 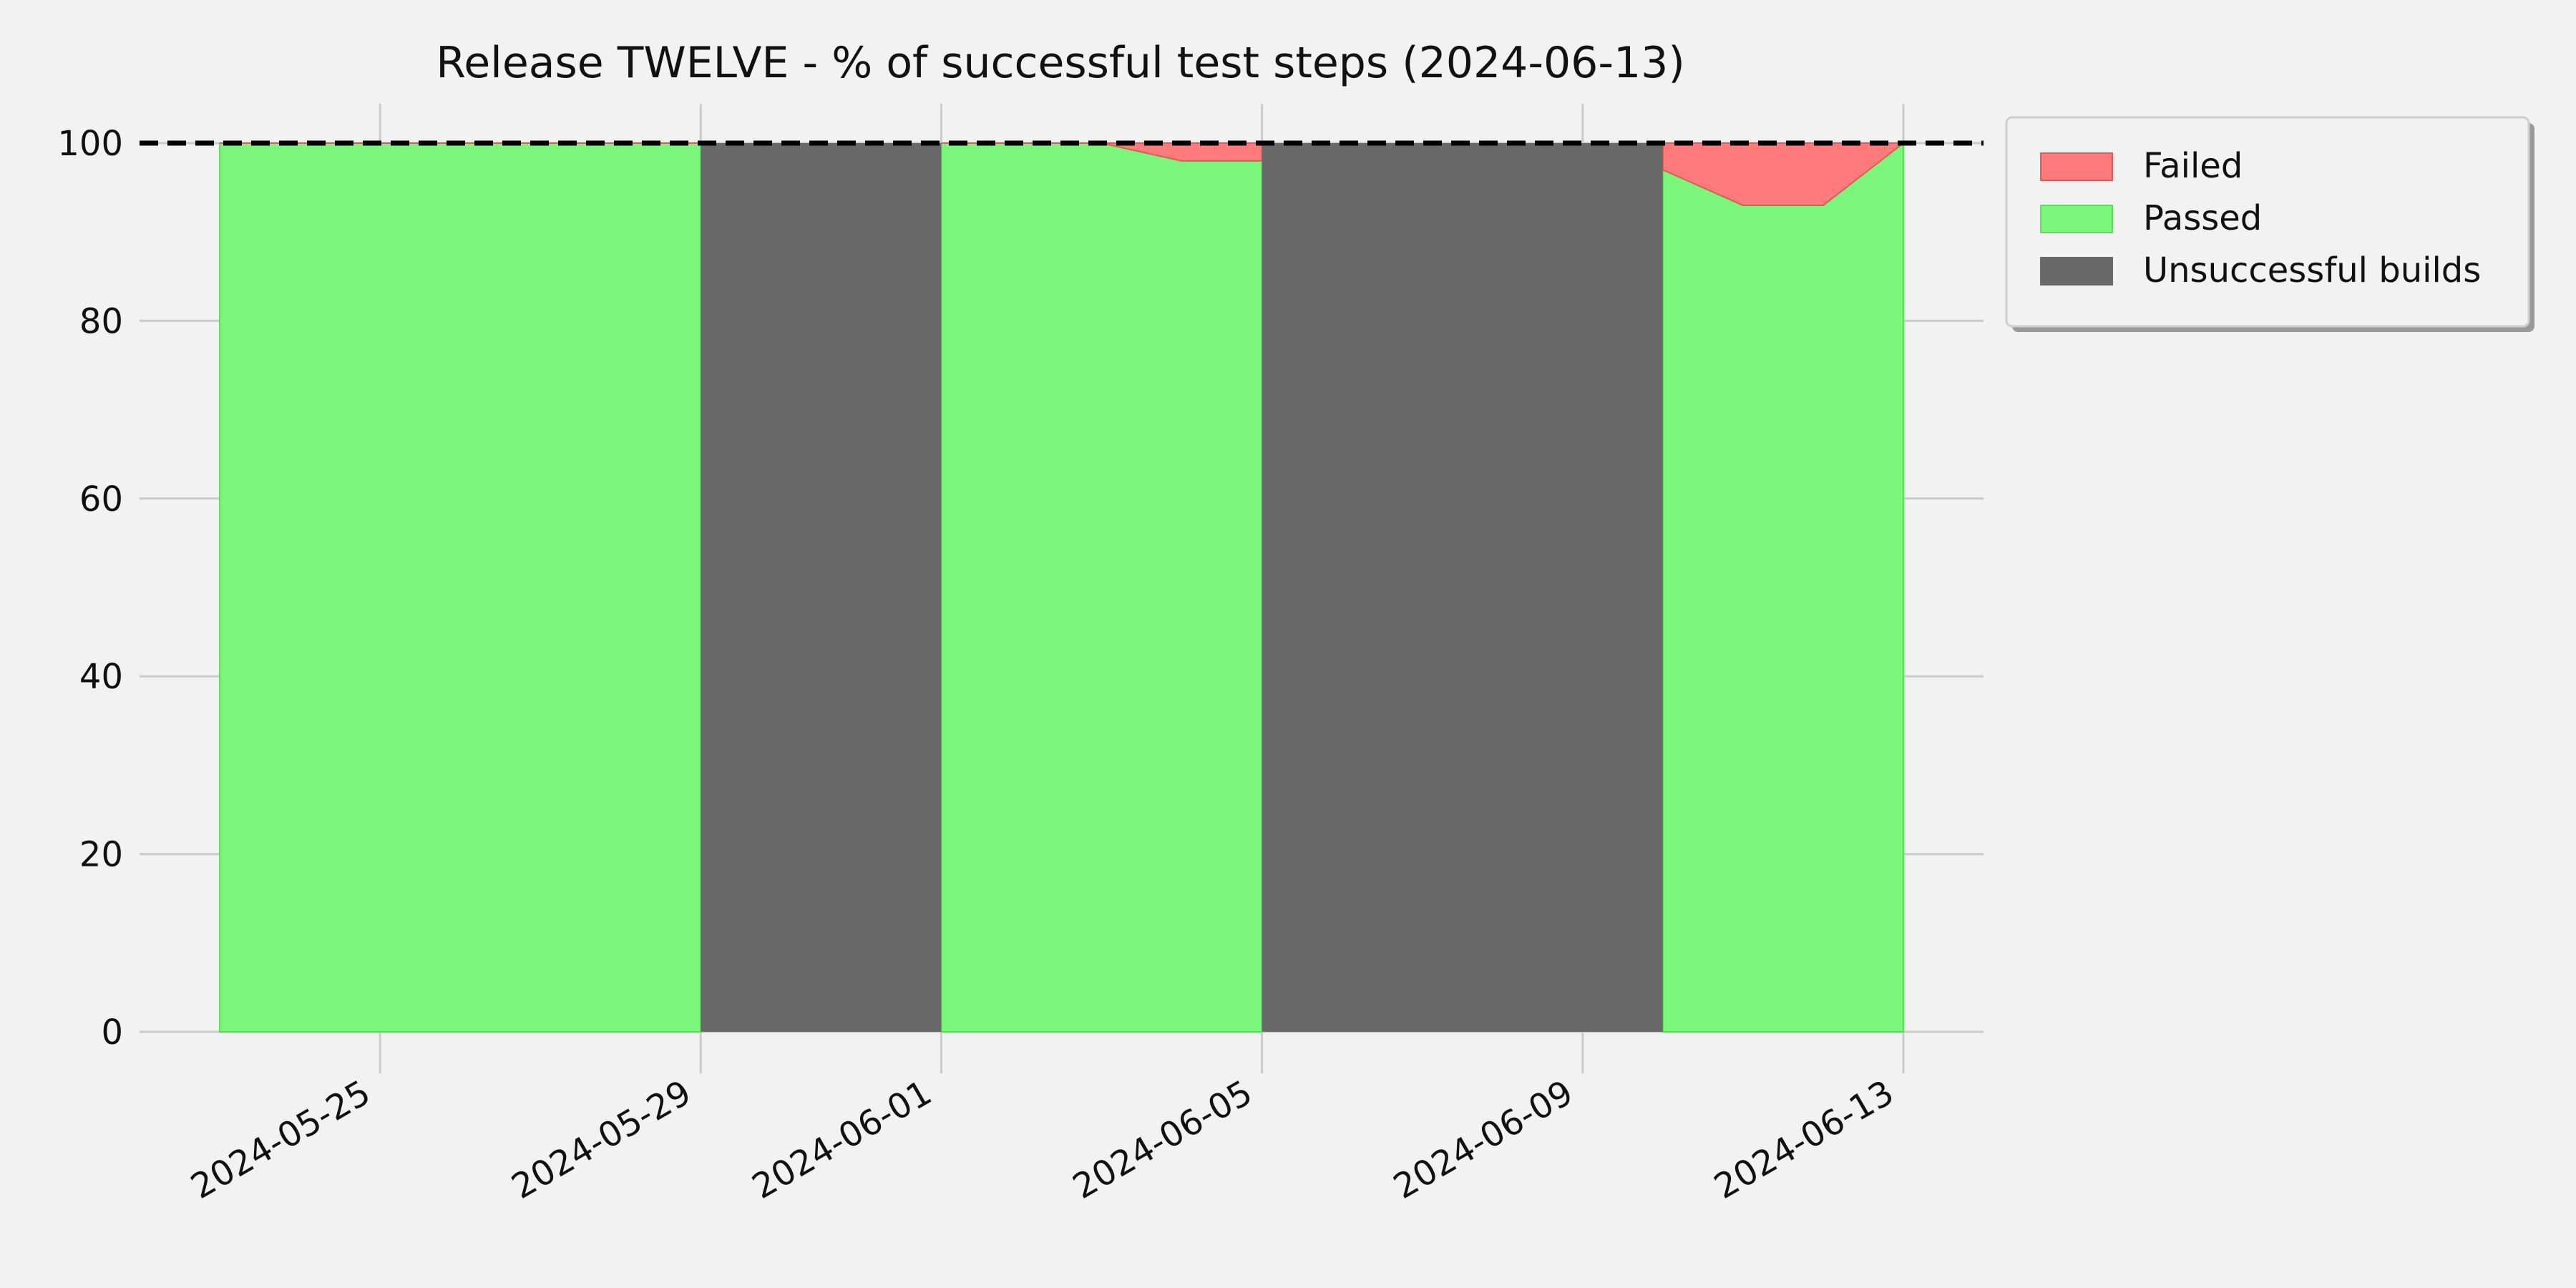 What do you see at coordinates (101, 499) in the screenshot?
I see `y-tick-label: 60` at bounding box center [101, 499].